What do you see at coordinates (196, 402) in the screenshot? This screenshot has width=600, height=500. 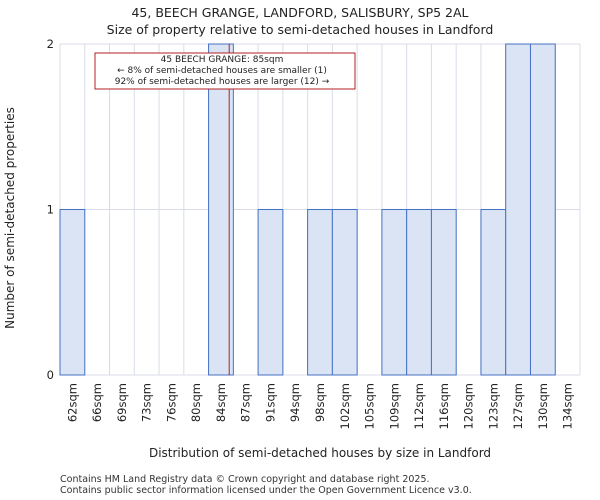 I see `x-tick-label: 80sqm` at bounding box center [196, 402].